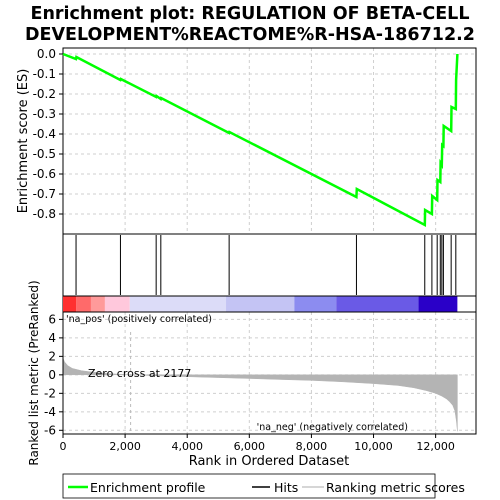 The height and width of the screenshot is (500, 500). What do you see at coordinates (250, 446) in the screenshot?
I see `x-tick-label: 6,000` at bounding box center [250, 446].